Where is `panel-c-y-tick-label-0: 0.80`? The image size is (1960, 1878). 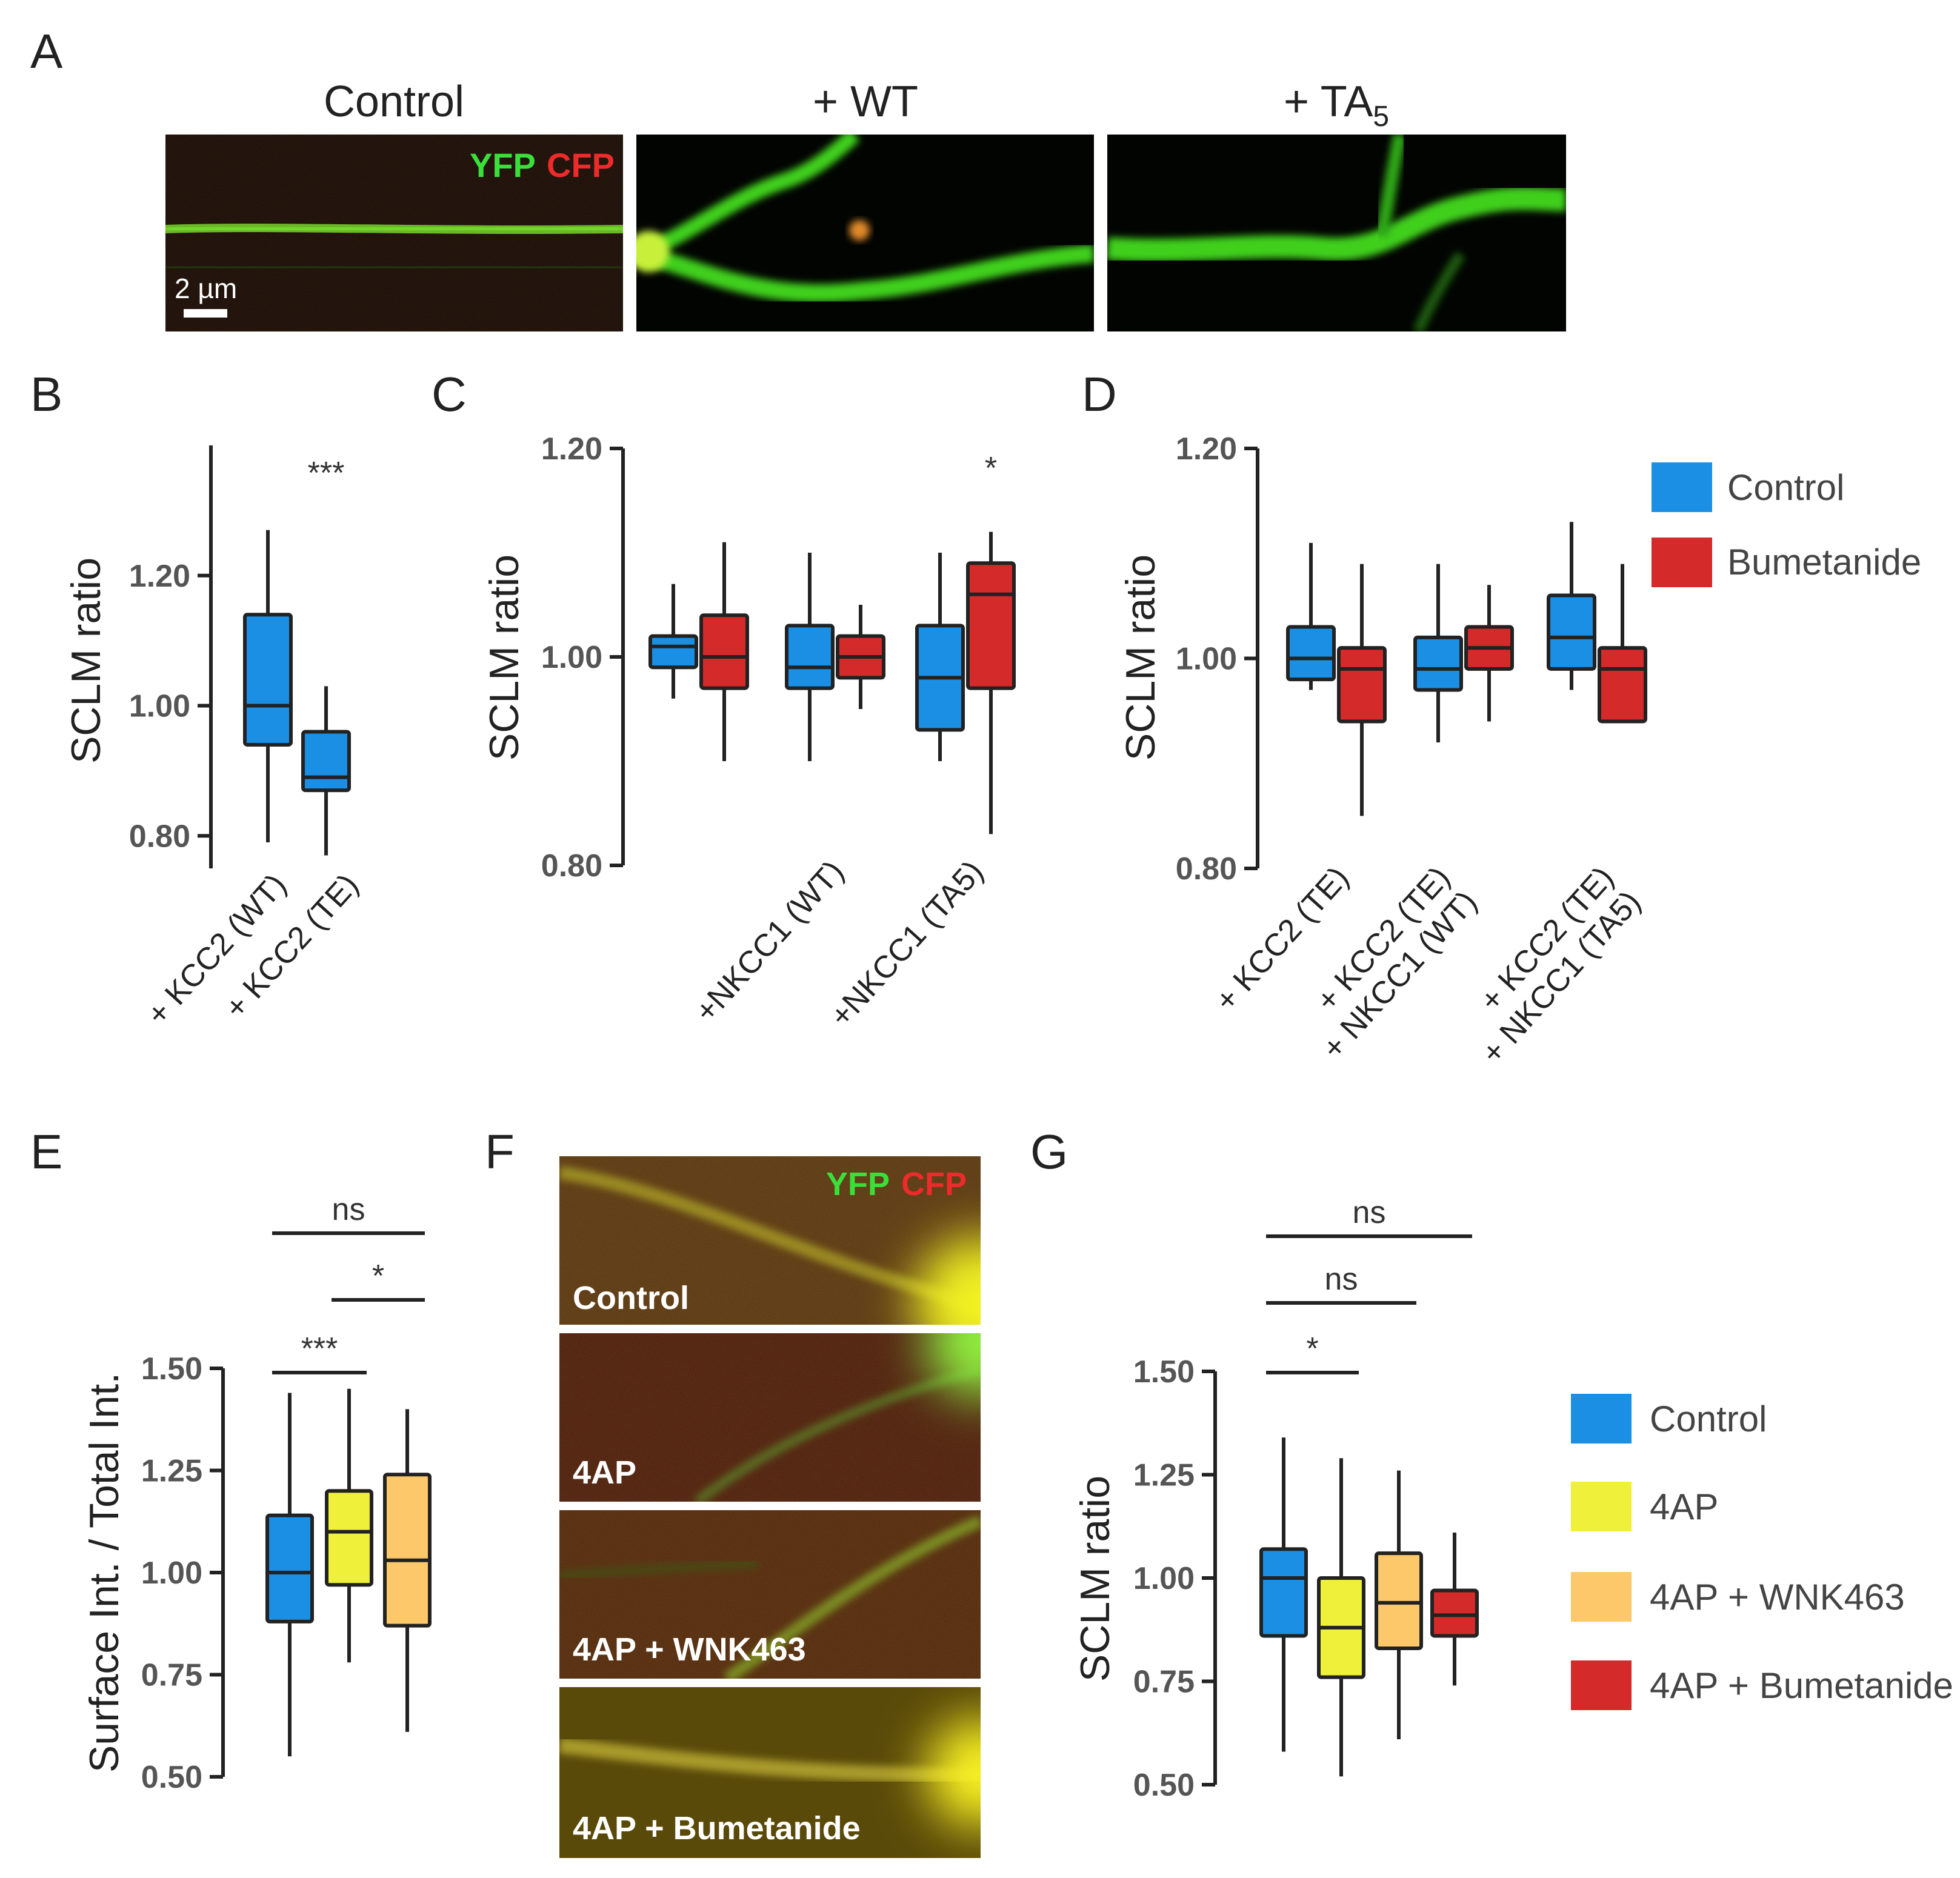 panel-c-y-tick-label-0: 0.80 is located at coordinates (571, 866).